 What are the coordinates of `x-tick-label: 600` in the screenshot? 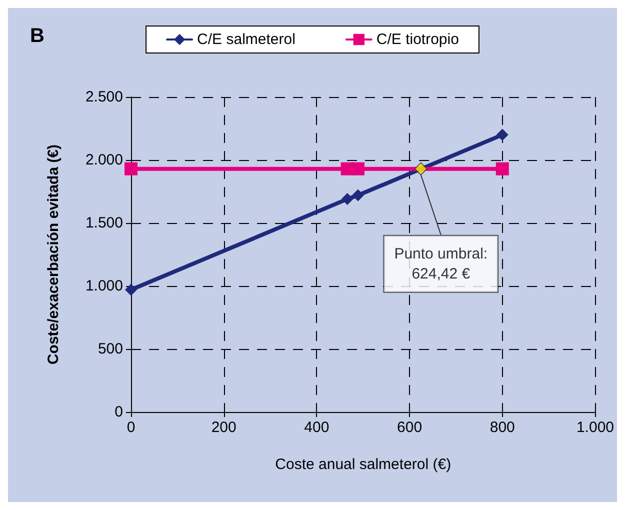 It's located at (409, 427).